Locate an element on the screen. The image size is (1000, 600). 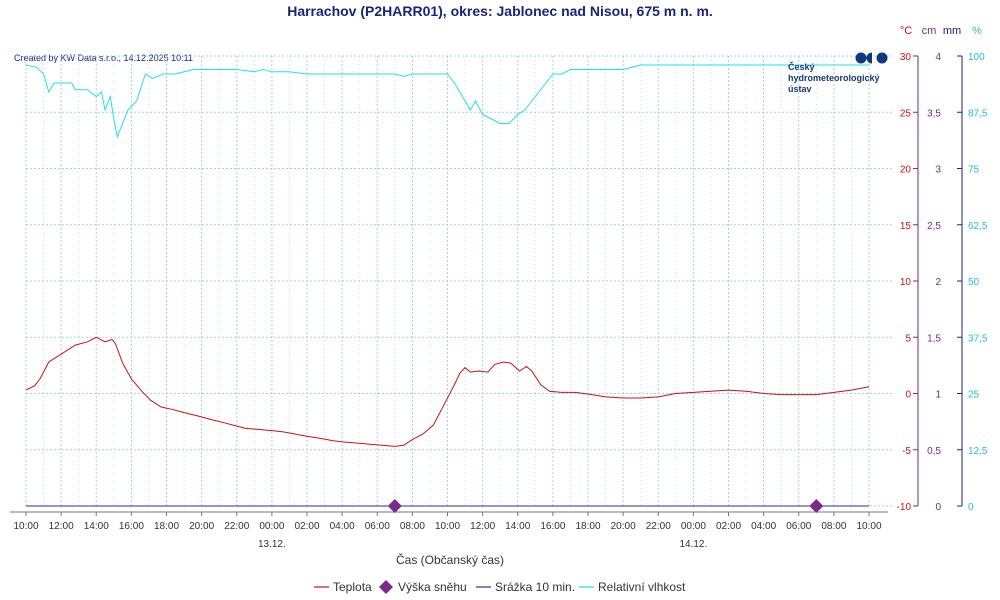
chmu-logo-icon is located at coordinates (871, 58).